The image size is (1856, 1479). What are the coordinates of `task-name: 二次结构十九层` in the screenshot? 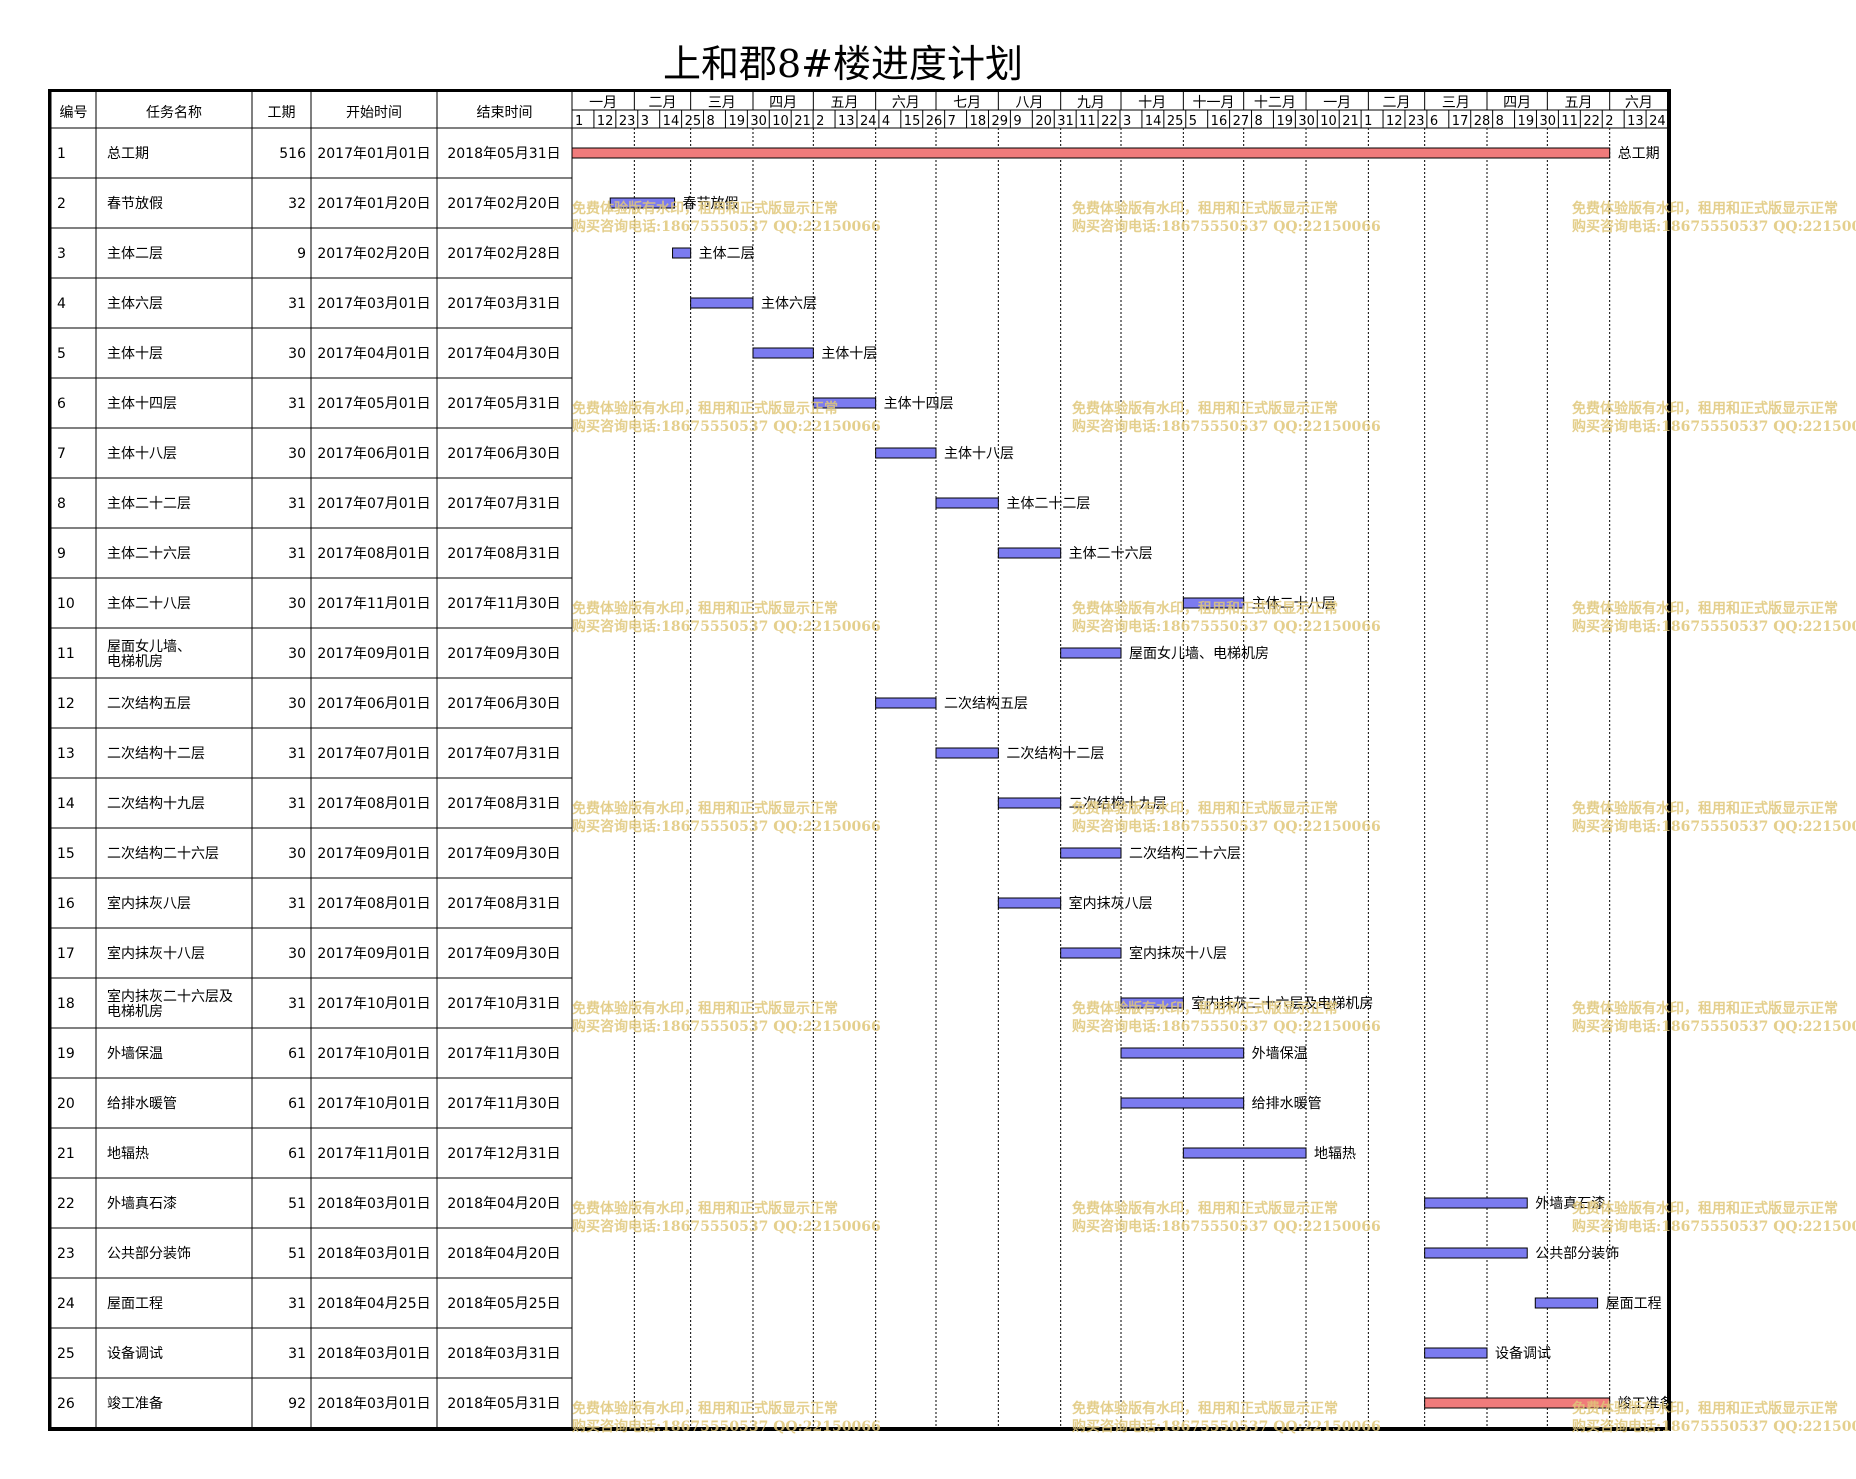 It's located at (156, 804).